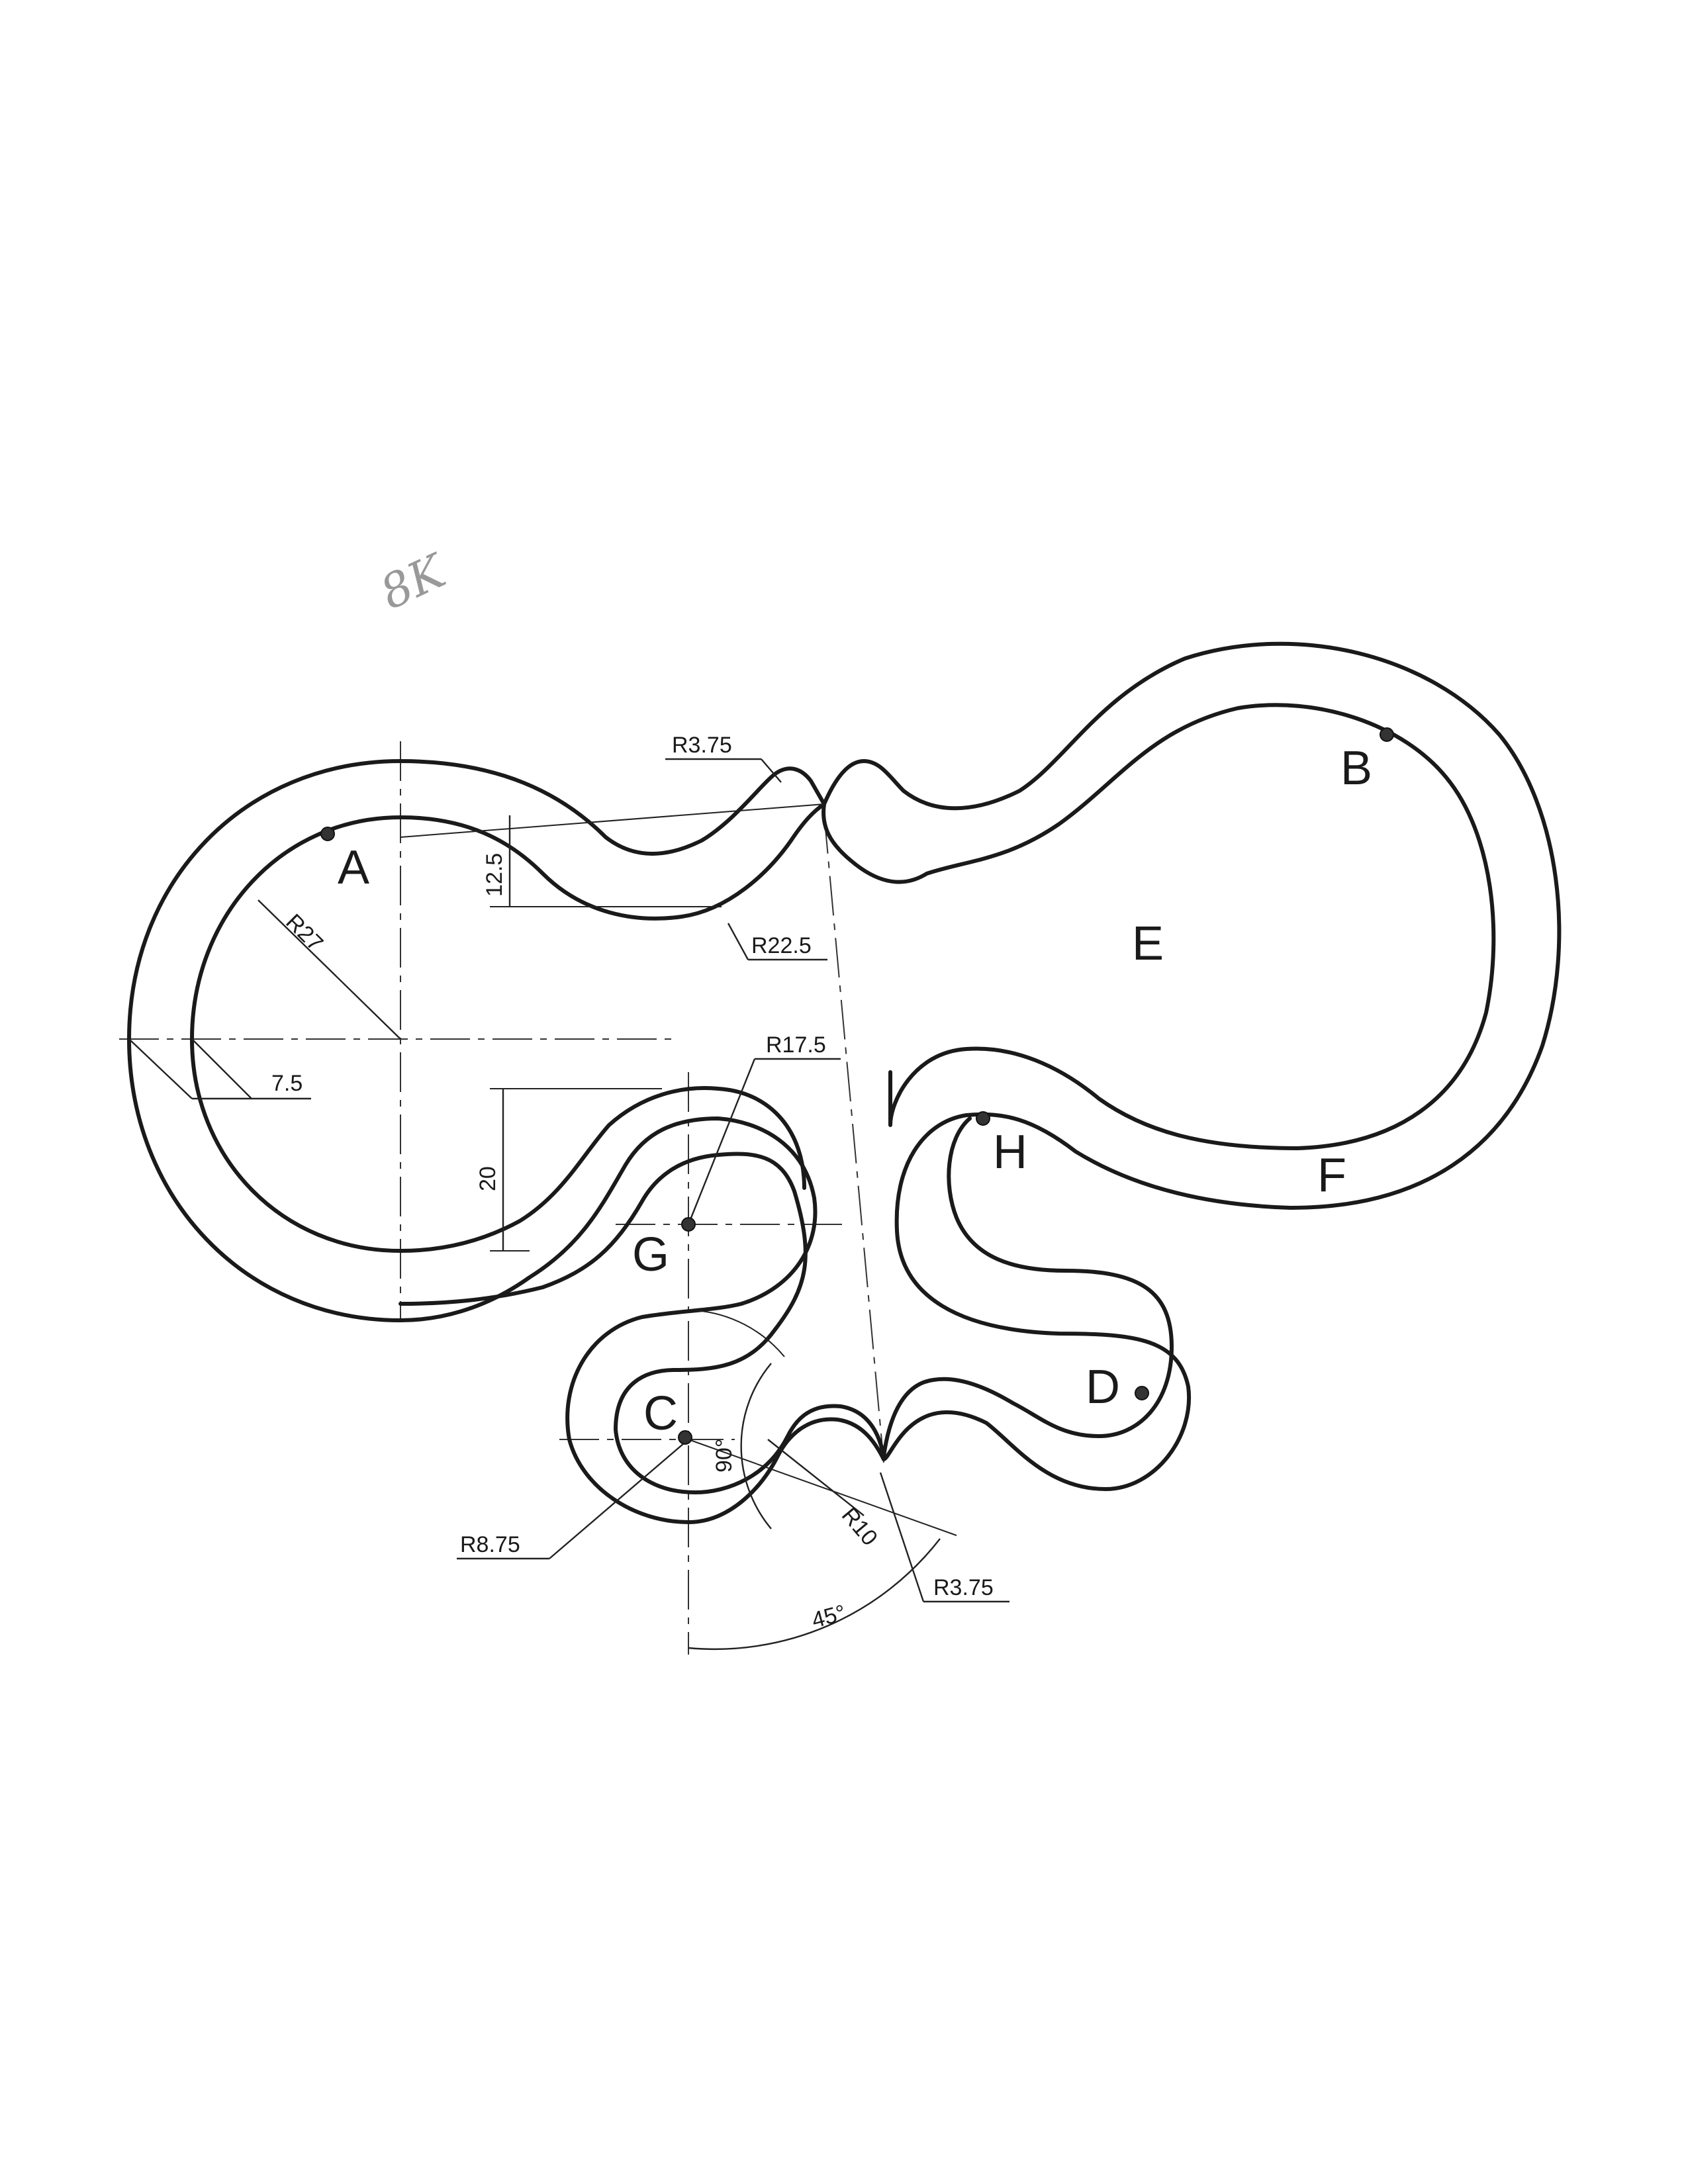 The width and height of the screenshot is (1688, 2184). What do you see at coordinates (353, 867) in the screenshot?
I see `point-label-a: A` at bounding box center [353, 867].